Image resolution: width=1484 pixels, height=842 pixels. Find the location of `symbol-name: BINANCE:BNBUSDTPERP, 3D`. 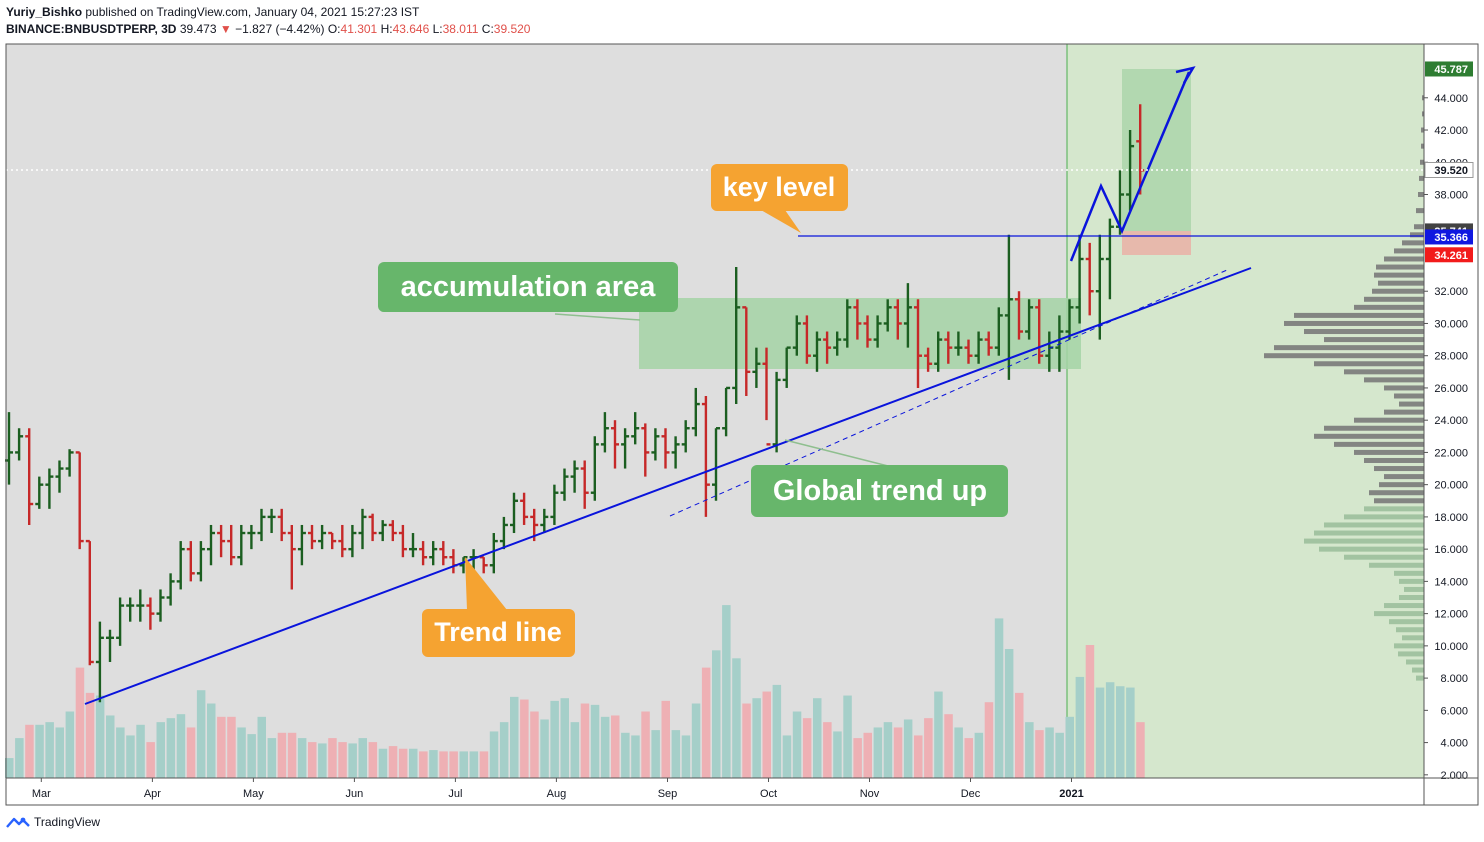

symbol-name: BINANCE:BNBUSDTPERP, 3D is located at coordinates (91, 29).